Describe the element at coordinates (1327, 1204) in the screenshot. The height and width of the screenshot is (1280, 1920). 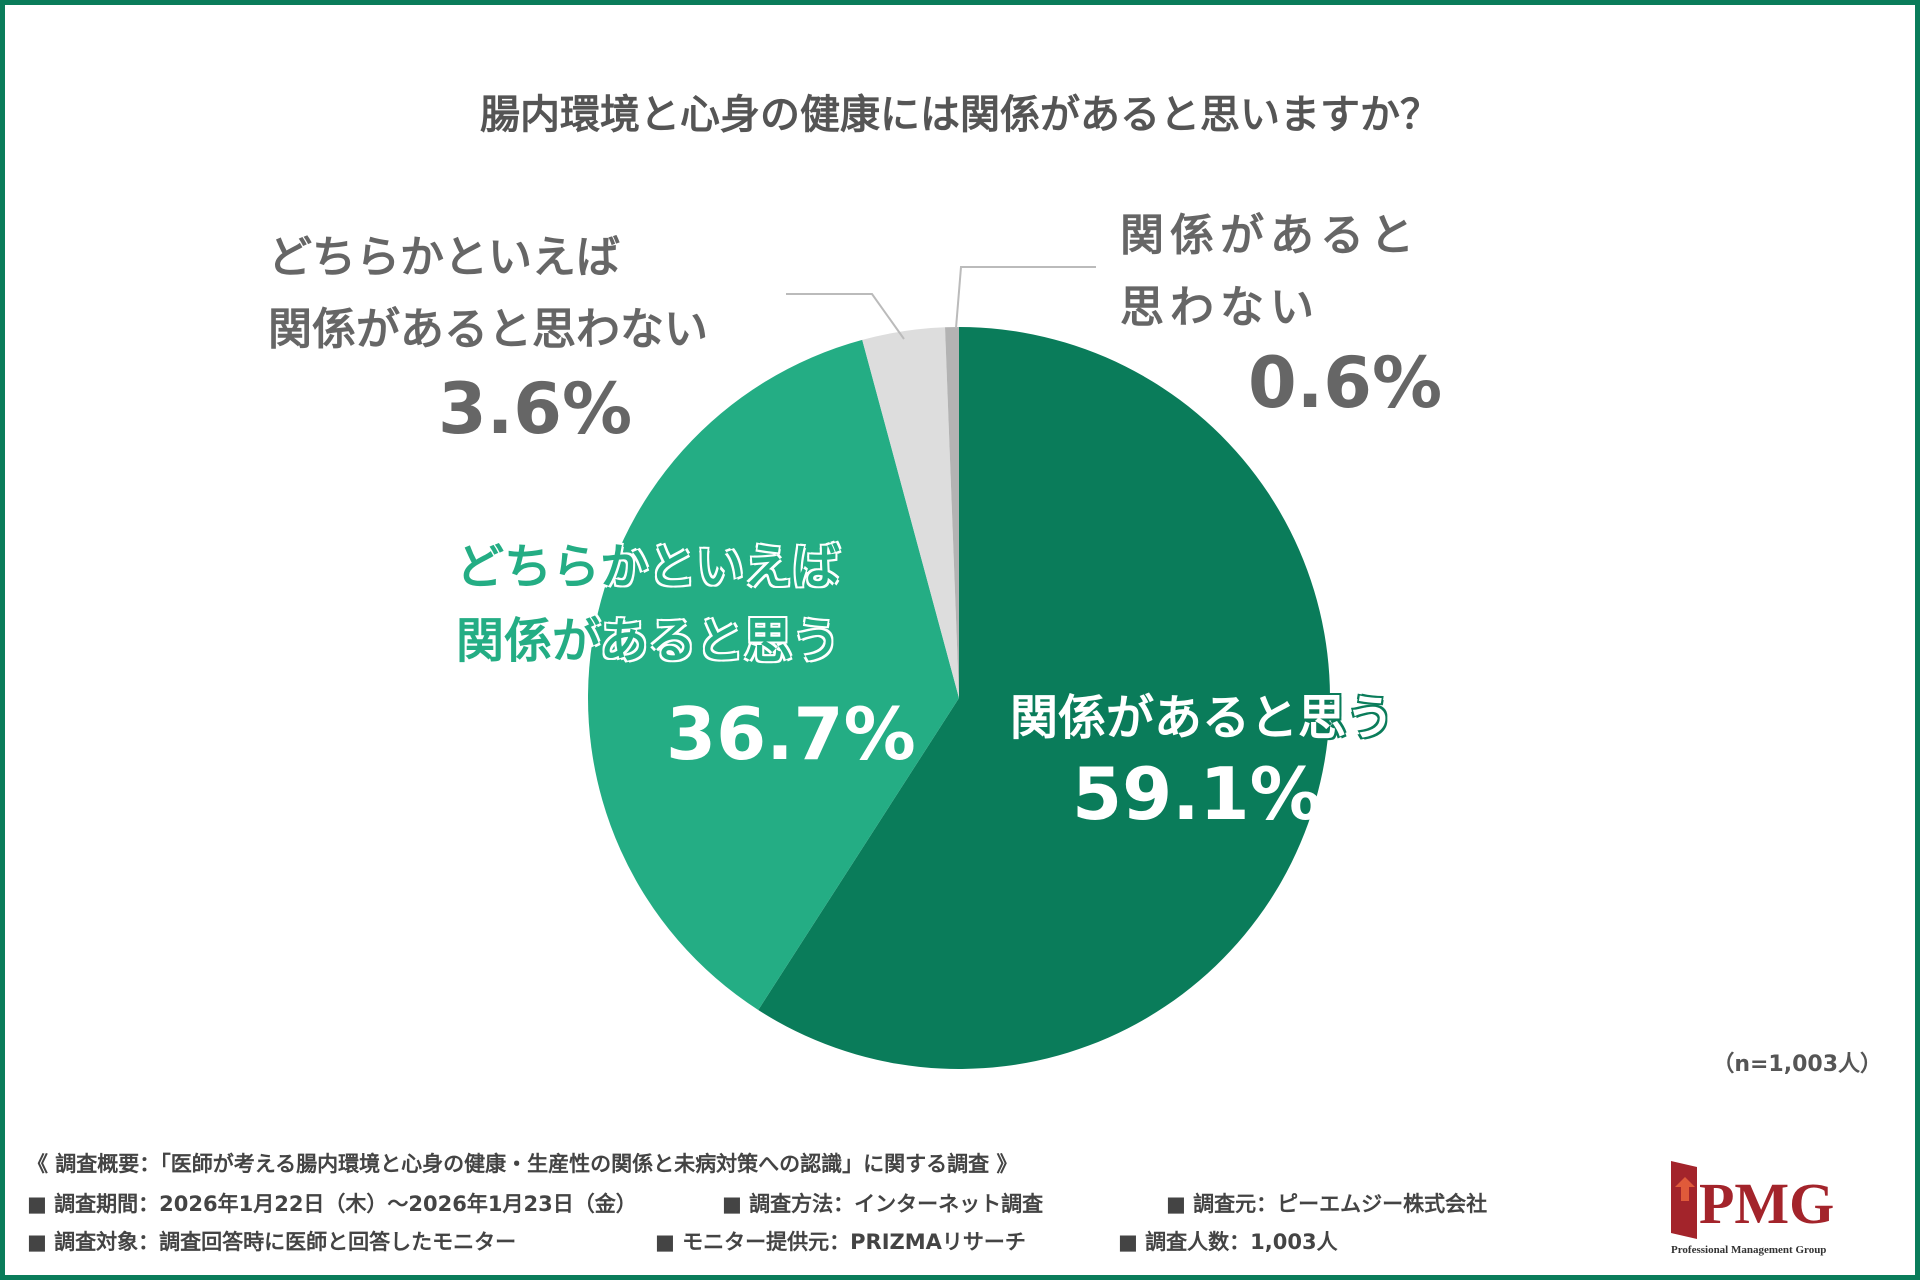
I see `survey-source: ■ 調査元：ピーエムジー株式会社` at that location.